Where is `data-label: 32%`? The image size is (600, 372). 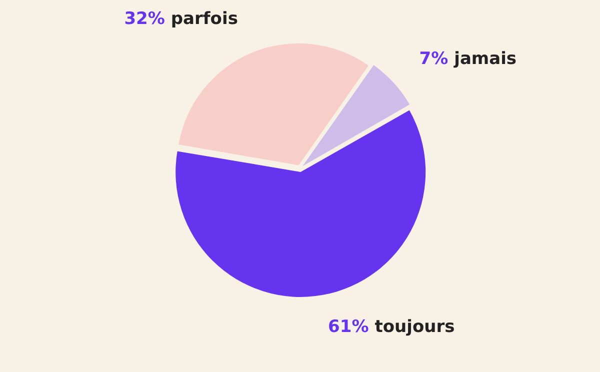 data-label: 32% is located at coordinates (144, 18).